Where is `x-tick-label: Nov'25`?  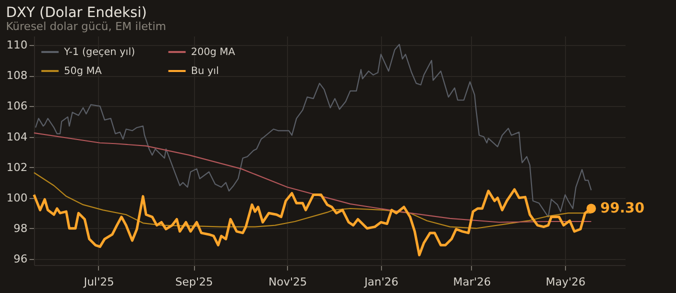
x-tick-label: Nov'25 is located at coordinates (288, 282).